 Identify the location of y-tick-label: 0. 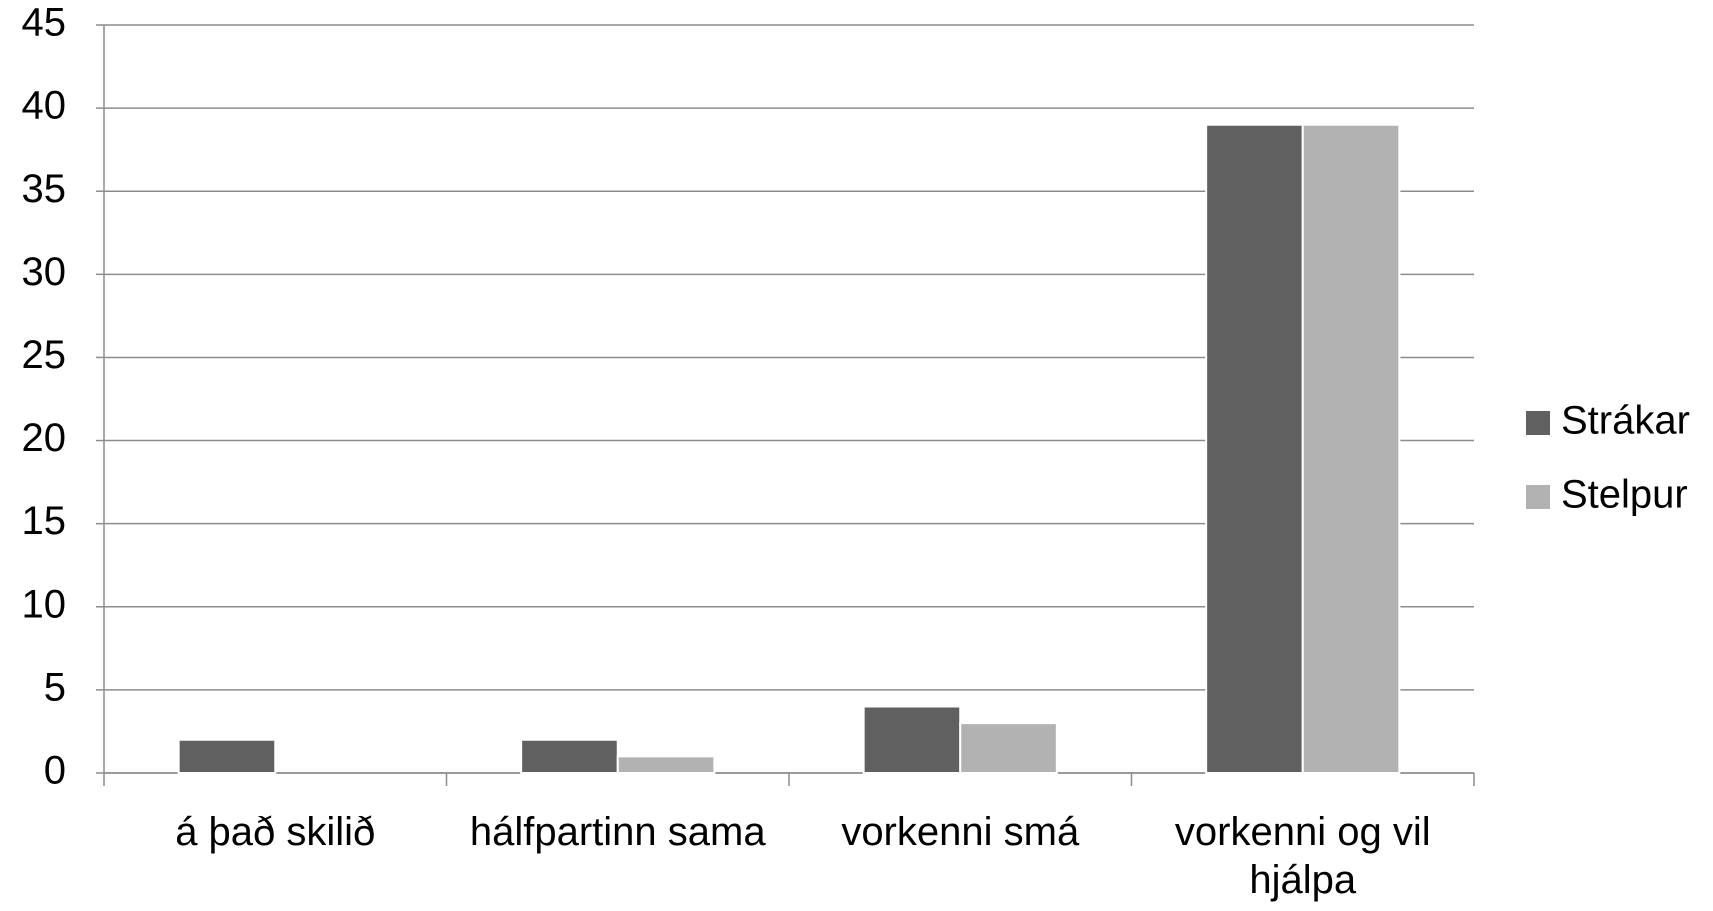
(55, 771).